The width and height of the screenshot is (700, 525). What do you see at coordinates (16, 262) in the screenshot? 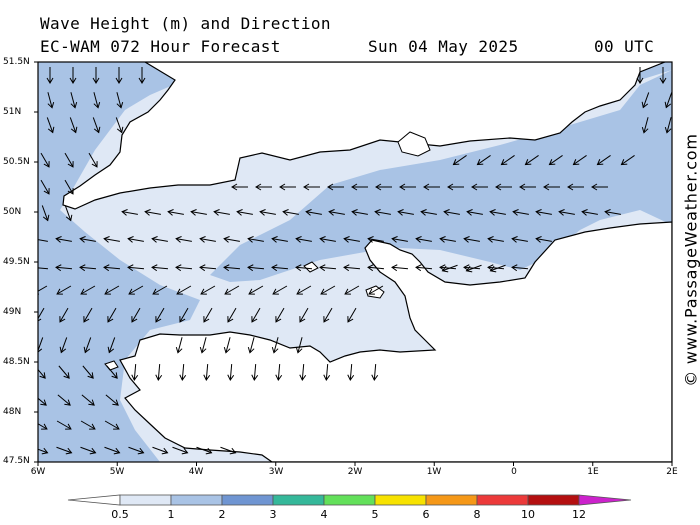
I see `lat-label: 49.5N` at bounding box center [16, 262].